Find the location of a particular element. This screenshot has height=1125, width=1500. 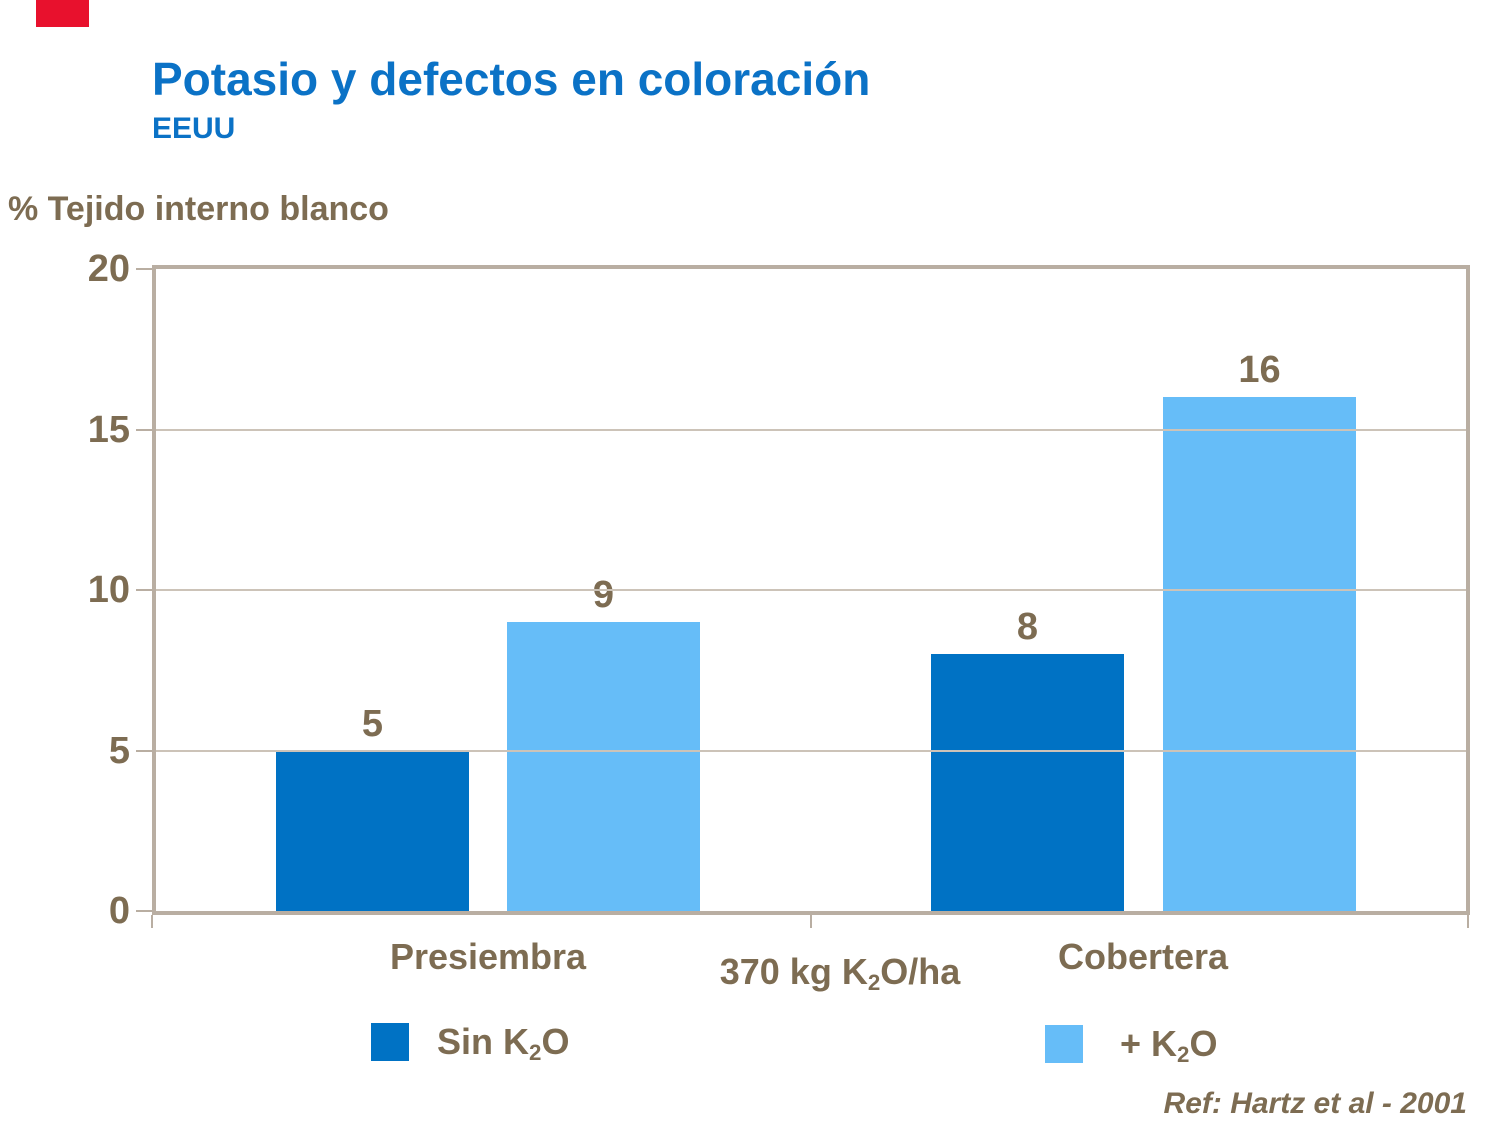

legend-swatch-sin-k2o is located at coordinates (390, 1042).